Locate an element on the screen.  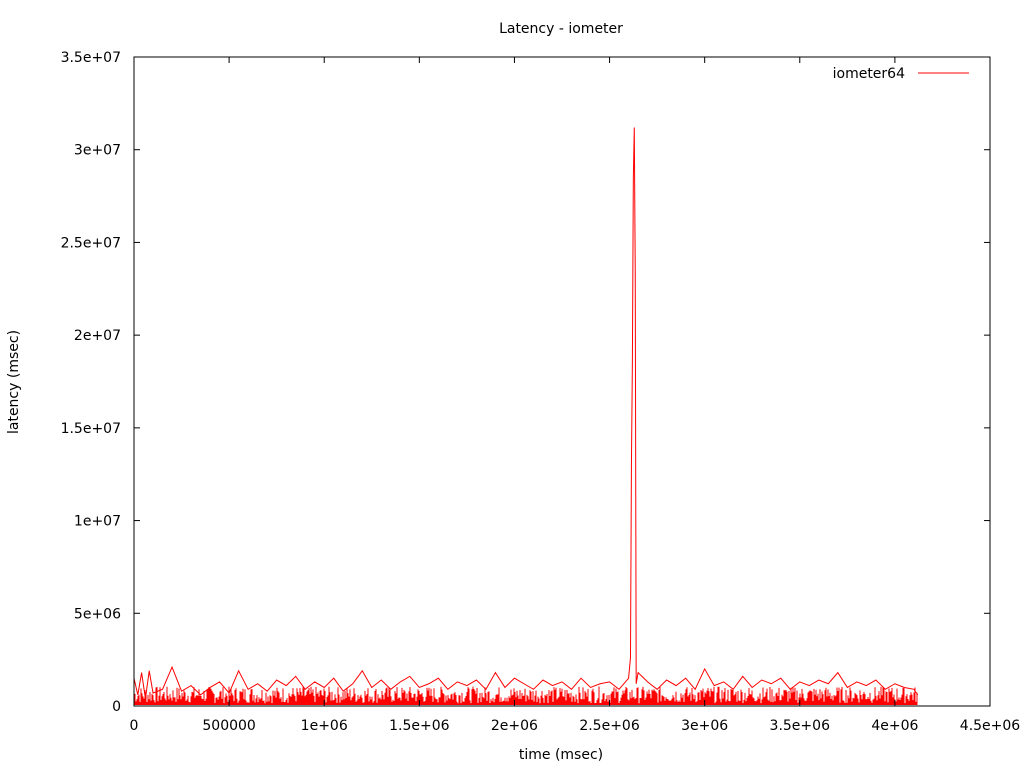
x-tick-label: 500000 is located at coordinates (228, 726).